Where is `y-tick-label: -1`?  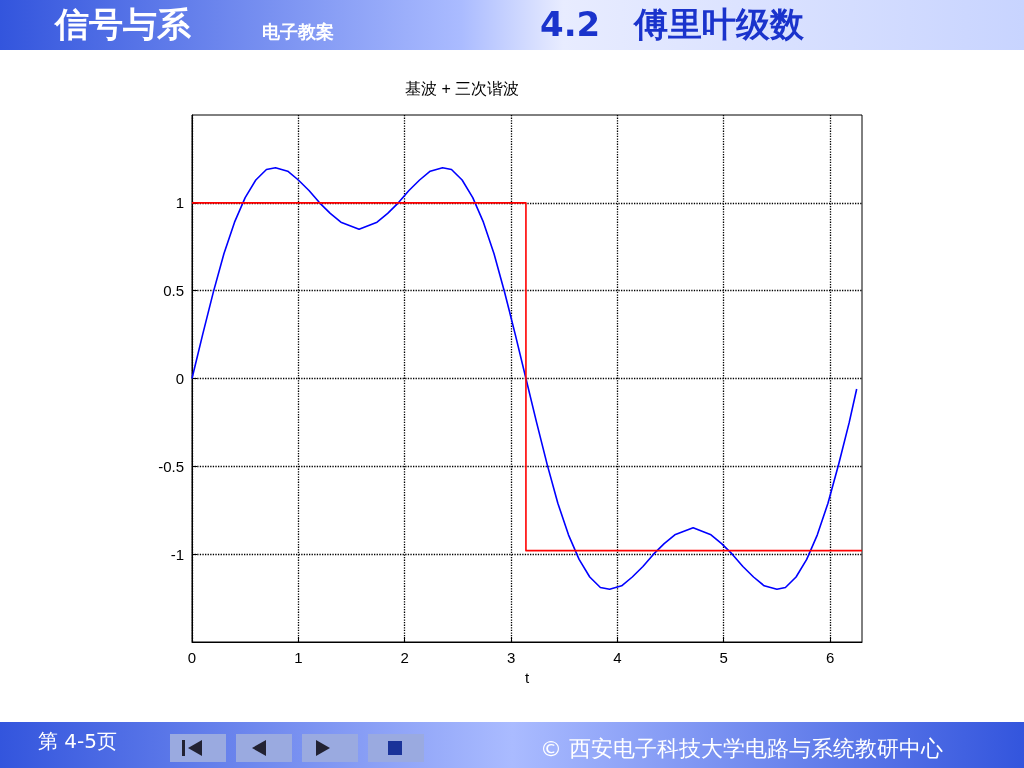
y-tick-label: -1 is located at coordinates (177, 554).